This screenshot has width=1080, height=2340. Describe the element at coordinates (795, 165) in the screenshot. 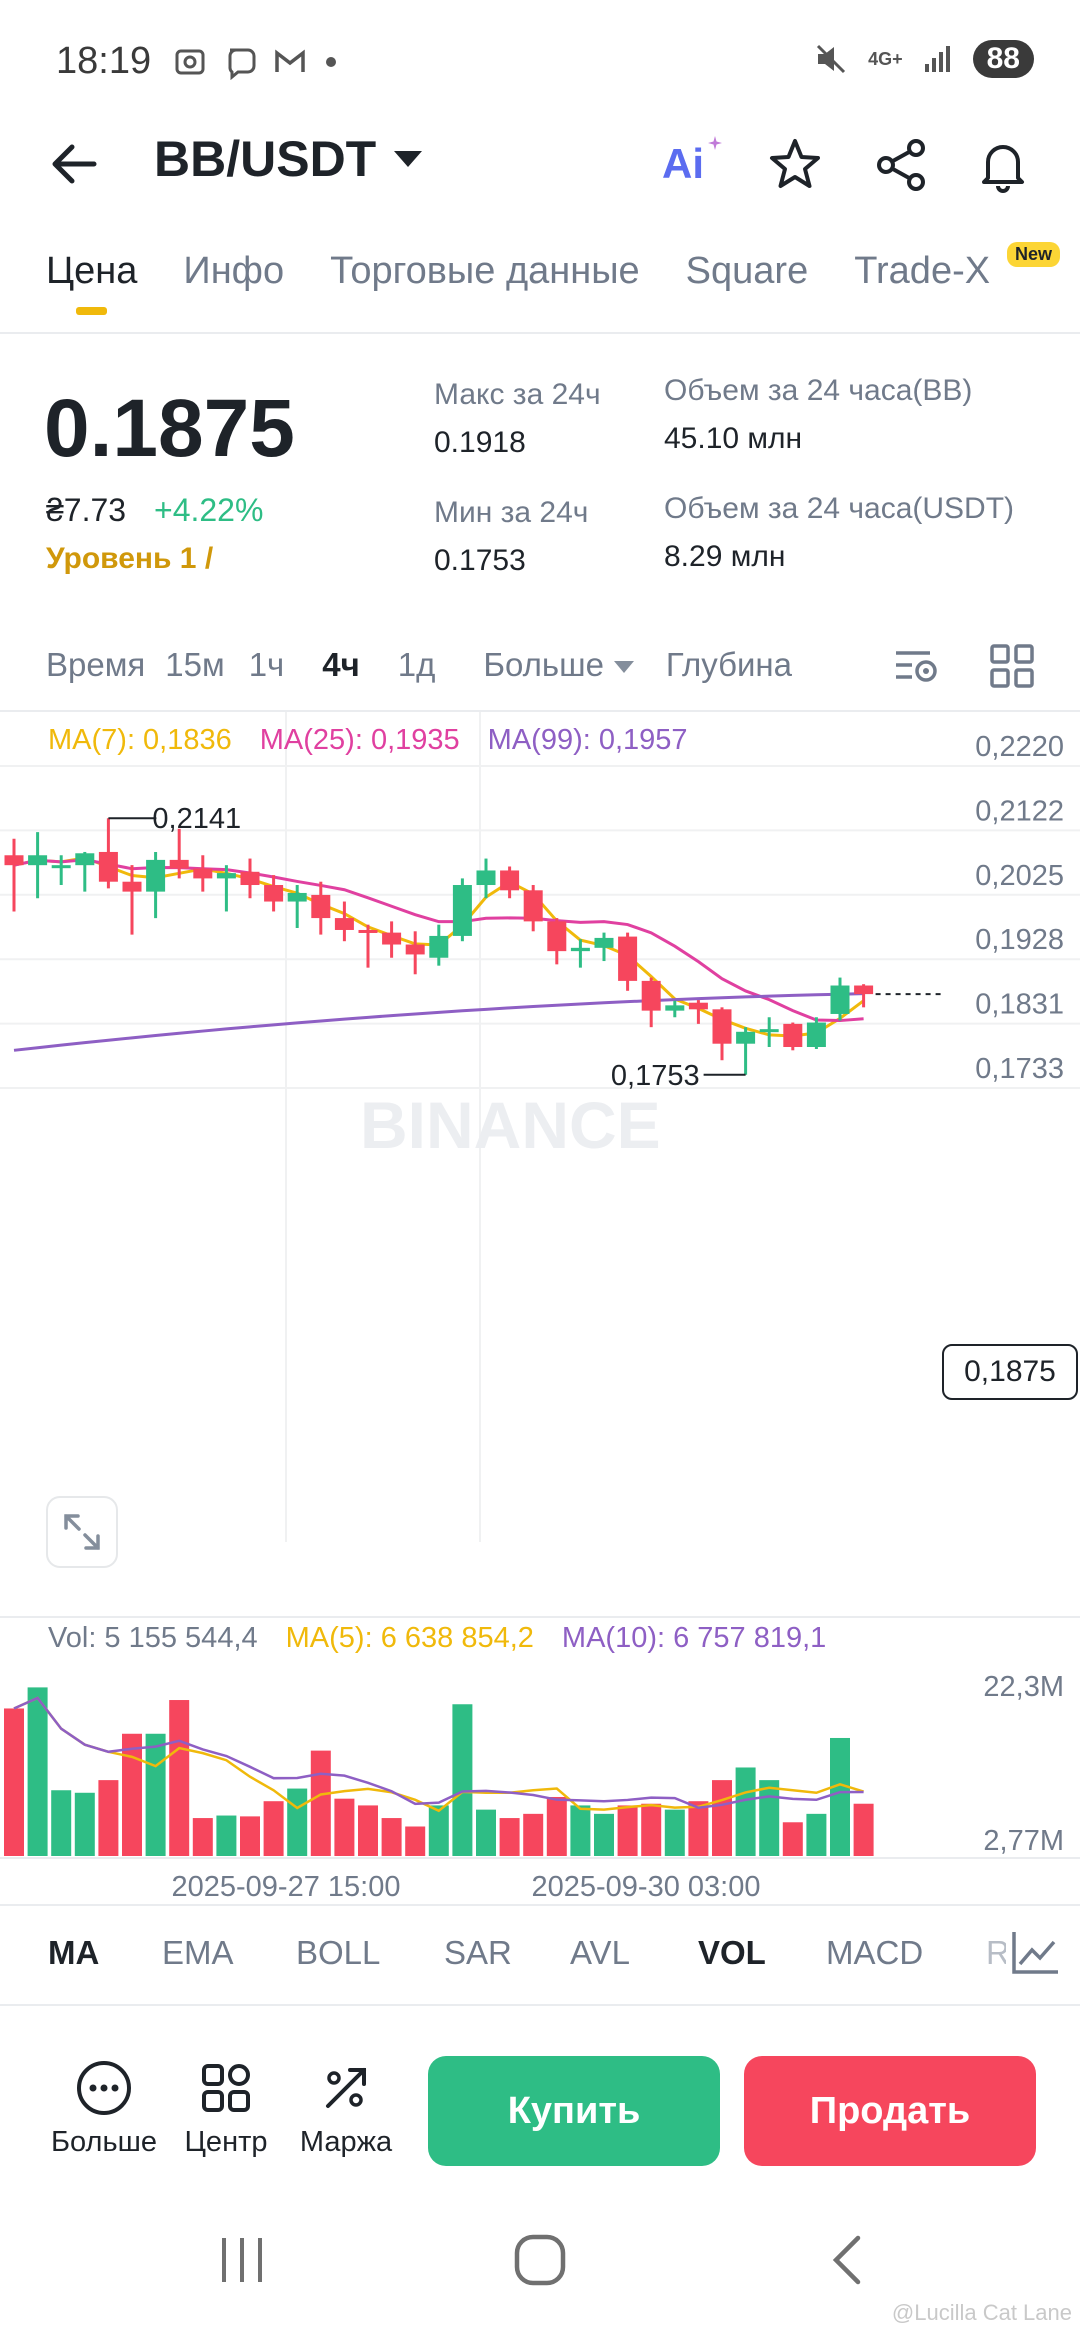

I see `star-icon` at that location.